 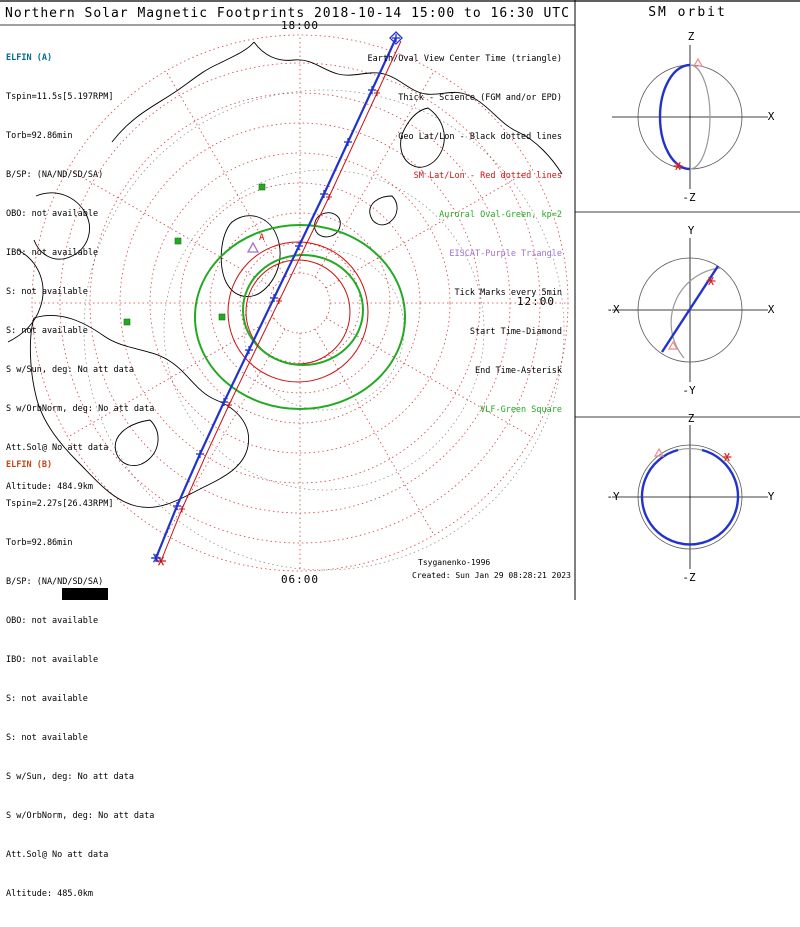 I want to click on legend-item: SM Lat/Lon - Red dotted lines, so click(x=487, y=176).